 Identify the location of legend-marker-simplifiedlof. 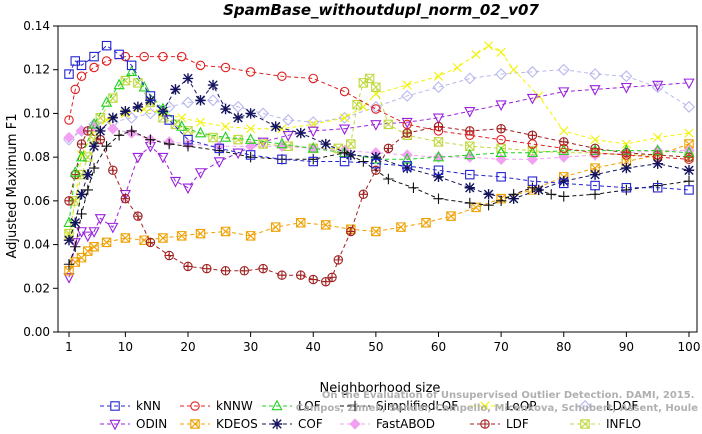
(355, 406).